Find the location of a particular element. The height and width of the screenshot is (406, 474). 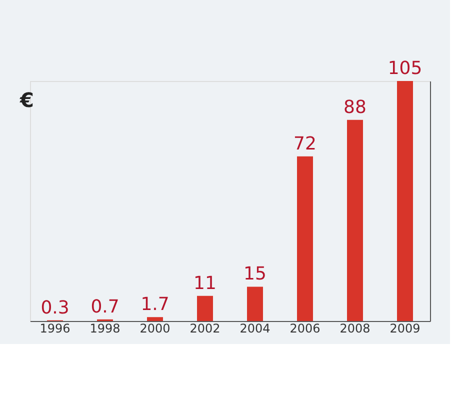

data-label: 72 is located at coordinates (305, 143).